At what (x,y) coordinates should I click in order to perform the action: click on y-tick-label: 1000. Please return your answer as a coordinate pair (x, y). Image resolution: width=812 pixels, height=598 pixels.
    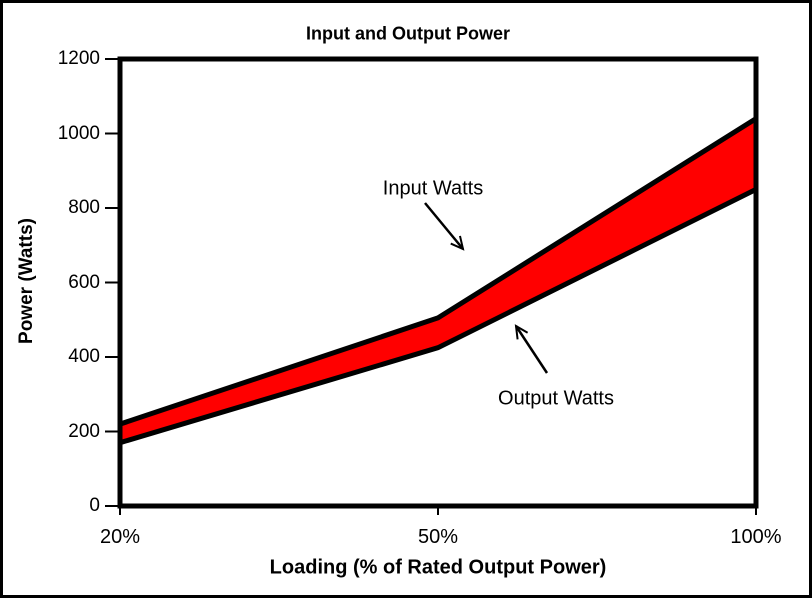
    Looking at the image, I should click on (78, 133).